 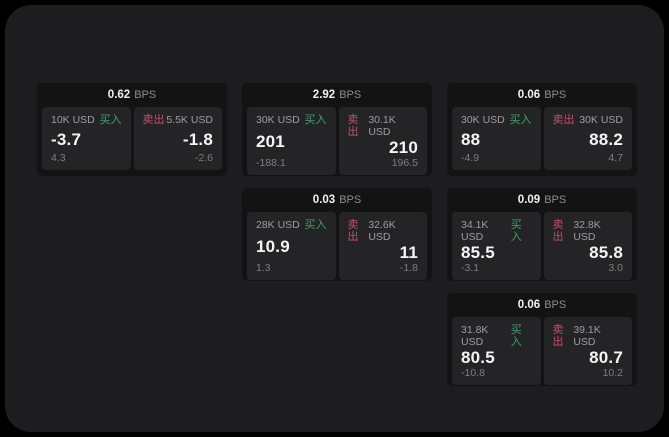 What do you see at coordinates (132, 95) in the screenshot?
I see `bps-header: 0.62 BPS` at bounding box center [132, 95].